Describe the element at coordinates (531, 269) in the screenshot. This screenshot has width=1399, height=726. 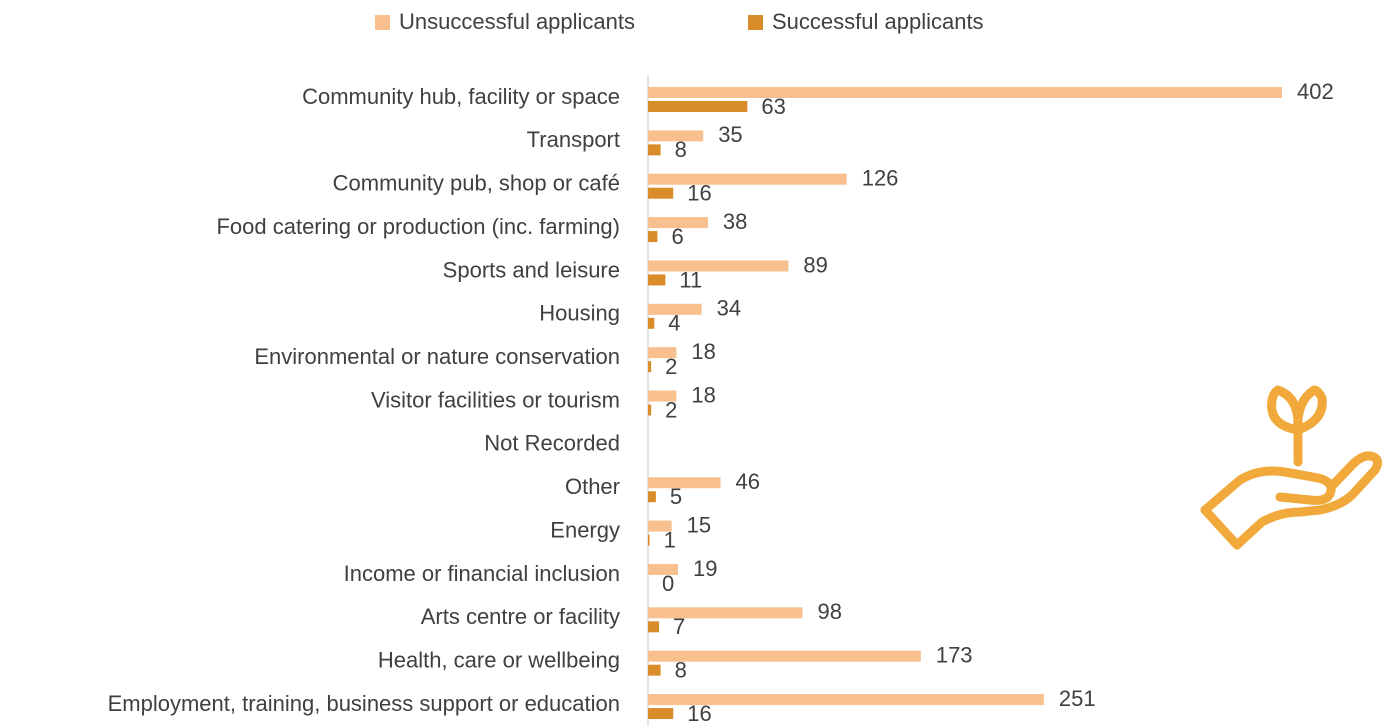
I see `y-tick-label: Sports and leisure` at that location.